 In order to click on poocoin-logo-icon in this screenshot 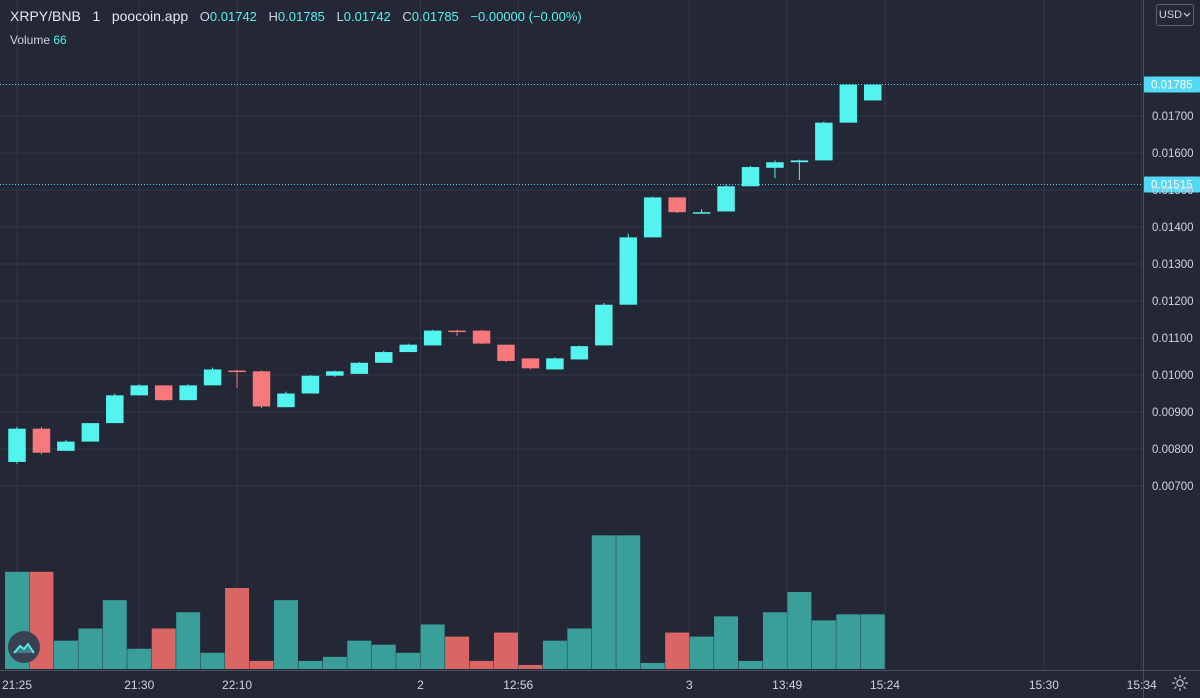, I will do `click(24, 647)`.